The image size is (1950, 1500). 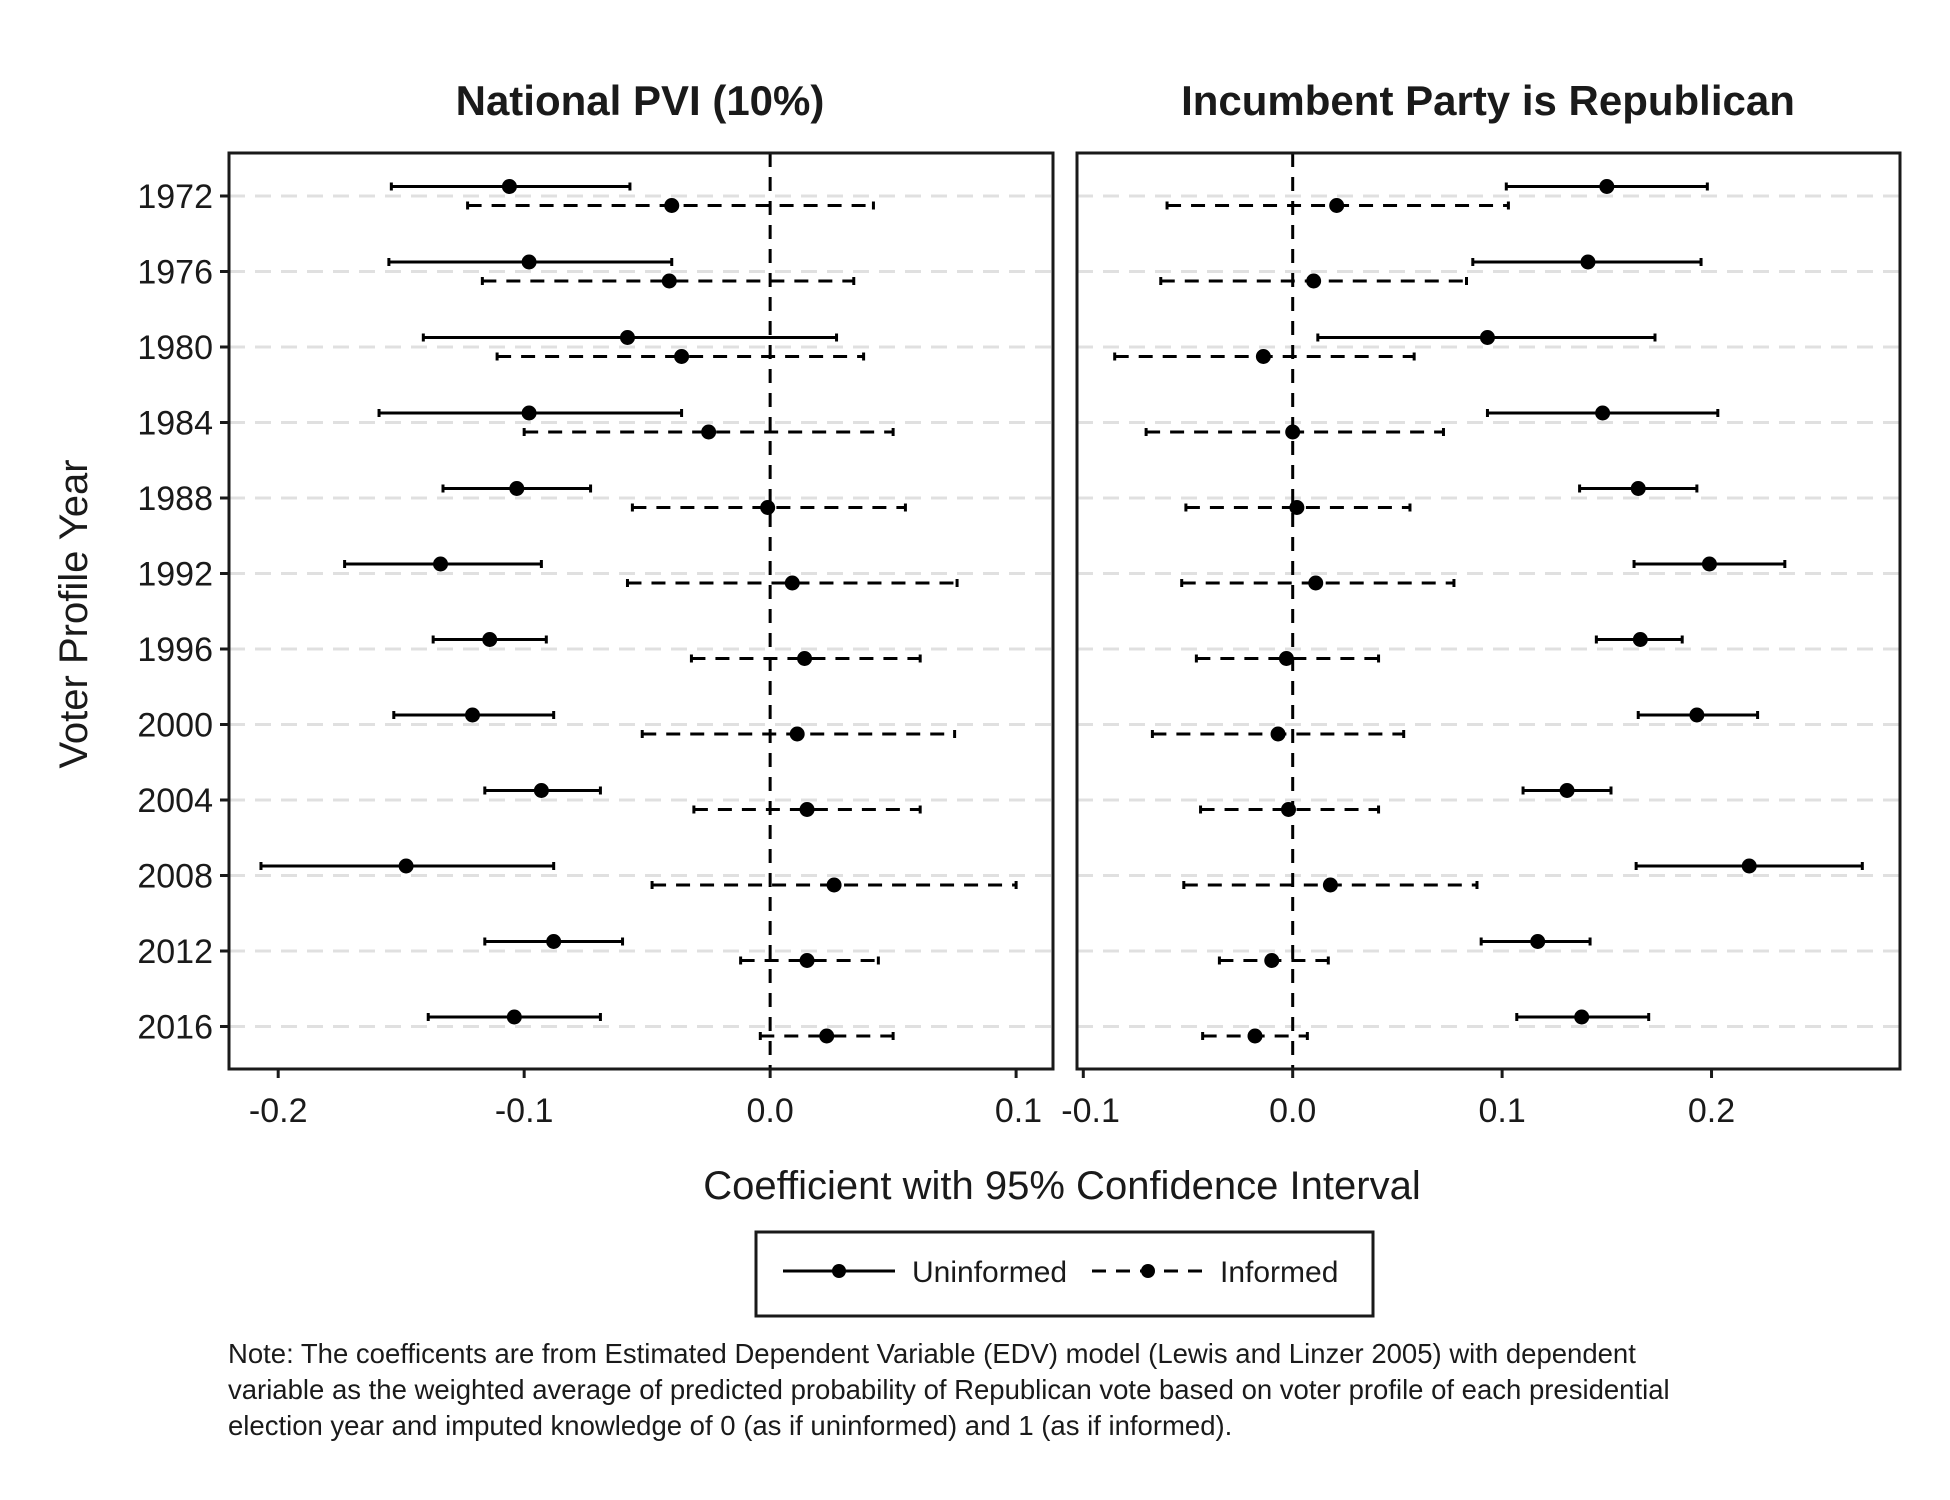 I want to click on panel-title-incumbent-party: Incumbent Party is Republican, so click(x=1488, y=100).